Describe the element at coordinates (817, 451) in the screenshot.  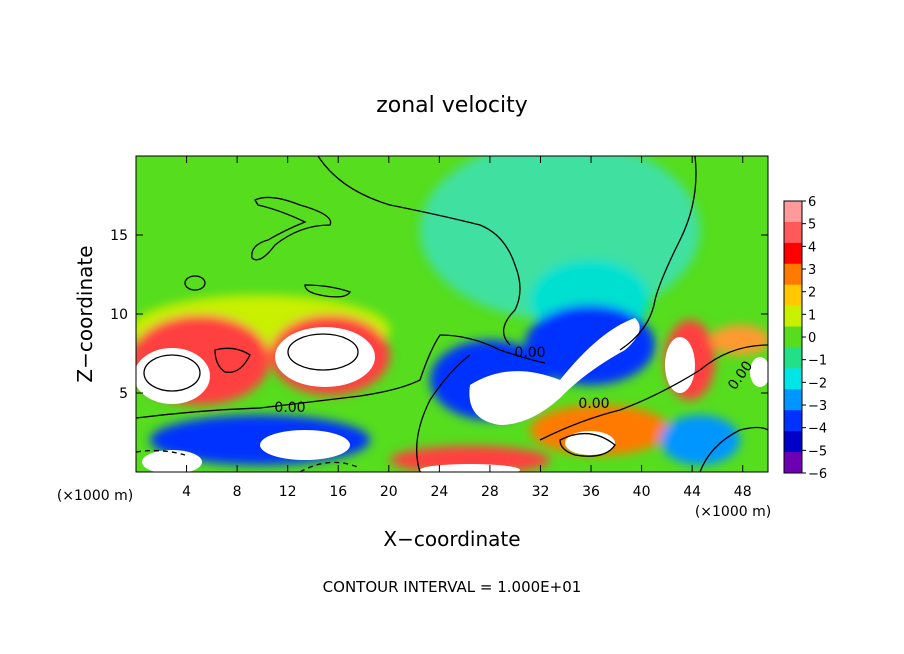
I see `colorbar-tick-label: −5` at that location.